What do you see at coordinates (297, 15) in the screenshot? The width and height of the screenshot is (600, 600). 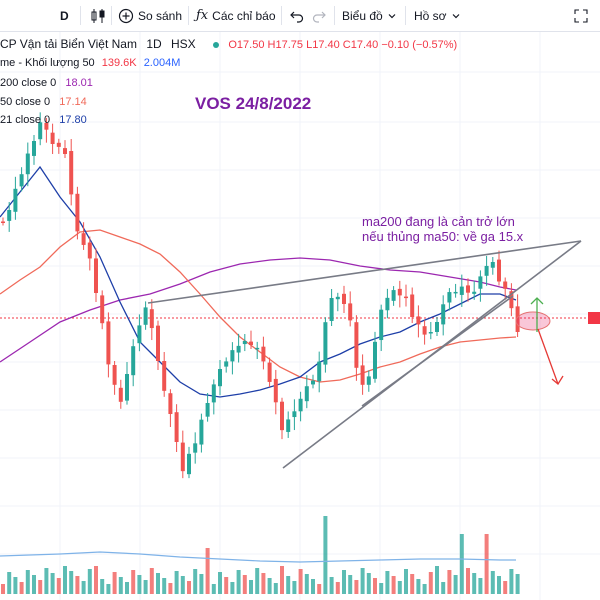 I see `undo-button` at bounding box center [297, 15].